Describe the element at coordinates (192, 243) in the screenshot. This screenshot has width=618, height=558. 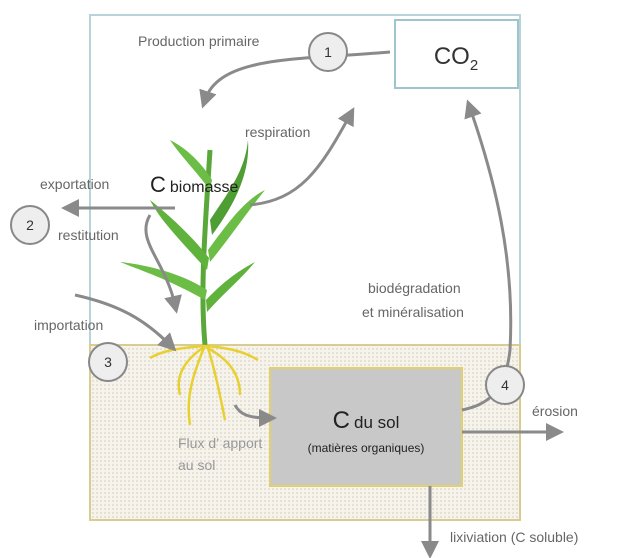
I see `plant` at that location.